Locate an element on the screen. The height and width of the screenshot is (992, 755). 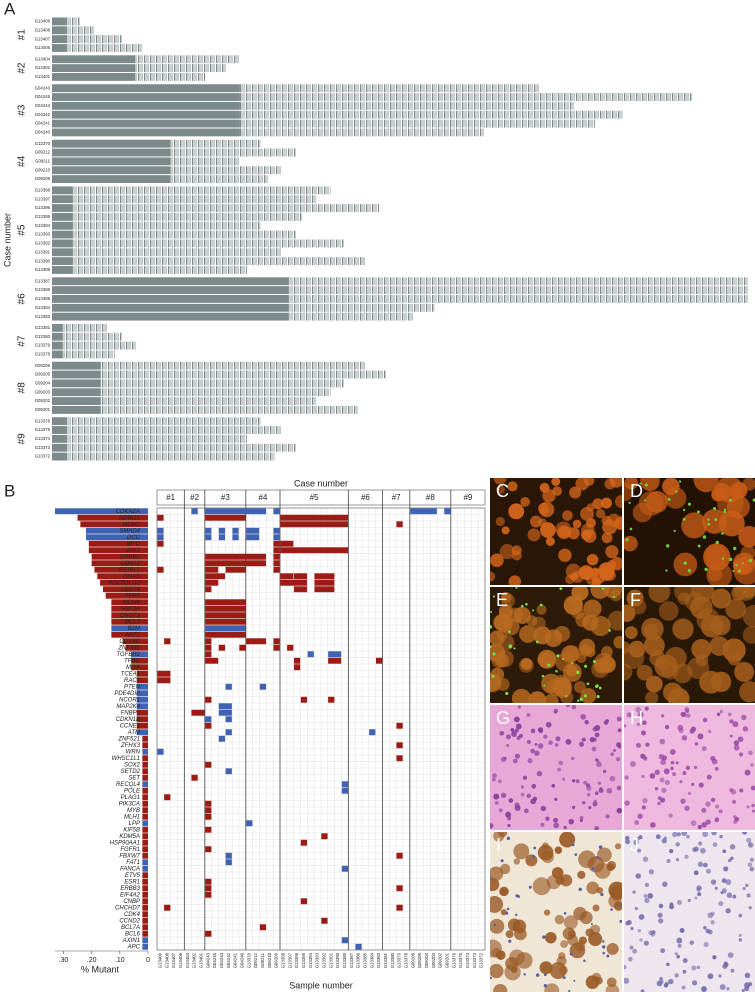
panel-label: J is located at coordinates (634, 845).